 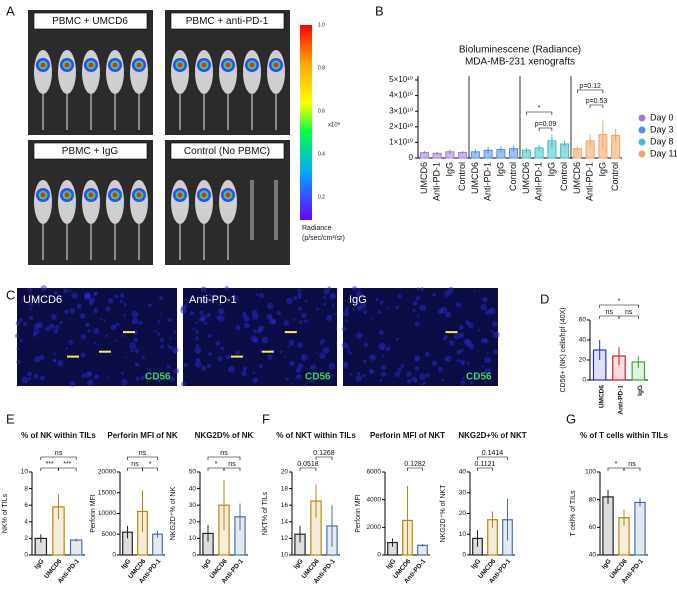 What do you see at coordinates (642, 142) in the screenshot?
I see `legend-marker` at bounding box center [642, 142].